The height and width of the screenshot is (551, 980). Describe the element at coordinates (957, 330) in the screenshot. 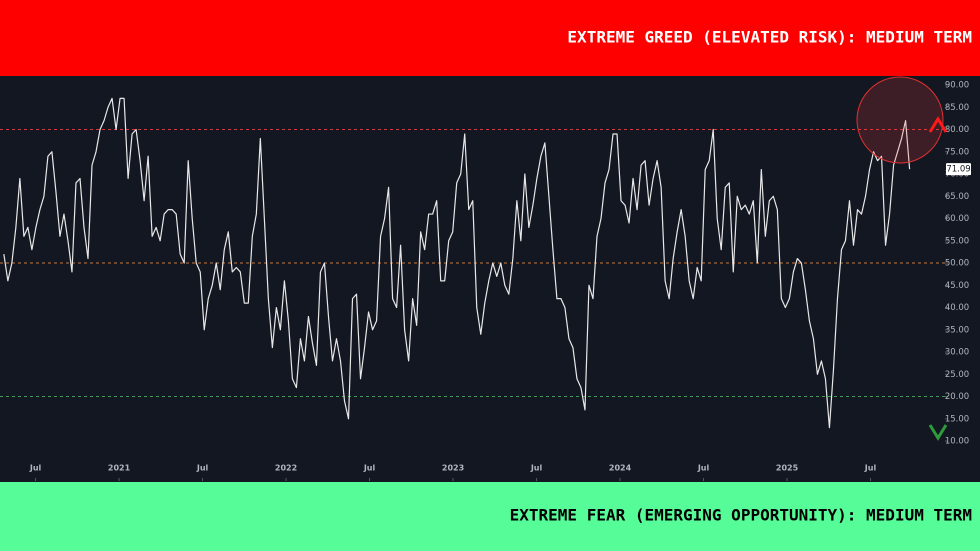

I see `y-tick-label: 35.00` at that location.